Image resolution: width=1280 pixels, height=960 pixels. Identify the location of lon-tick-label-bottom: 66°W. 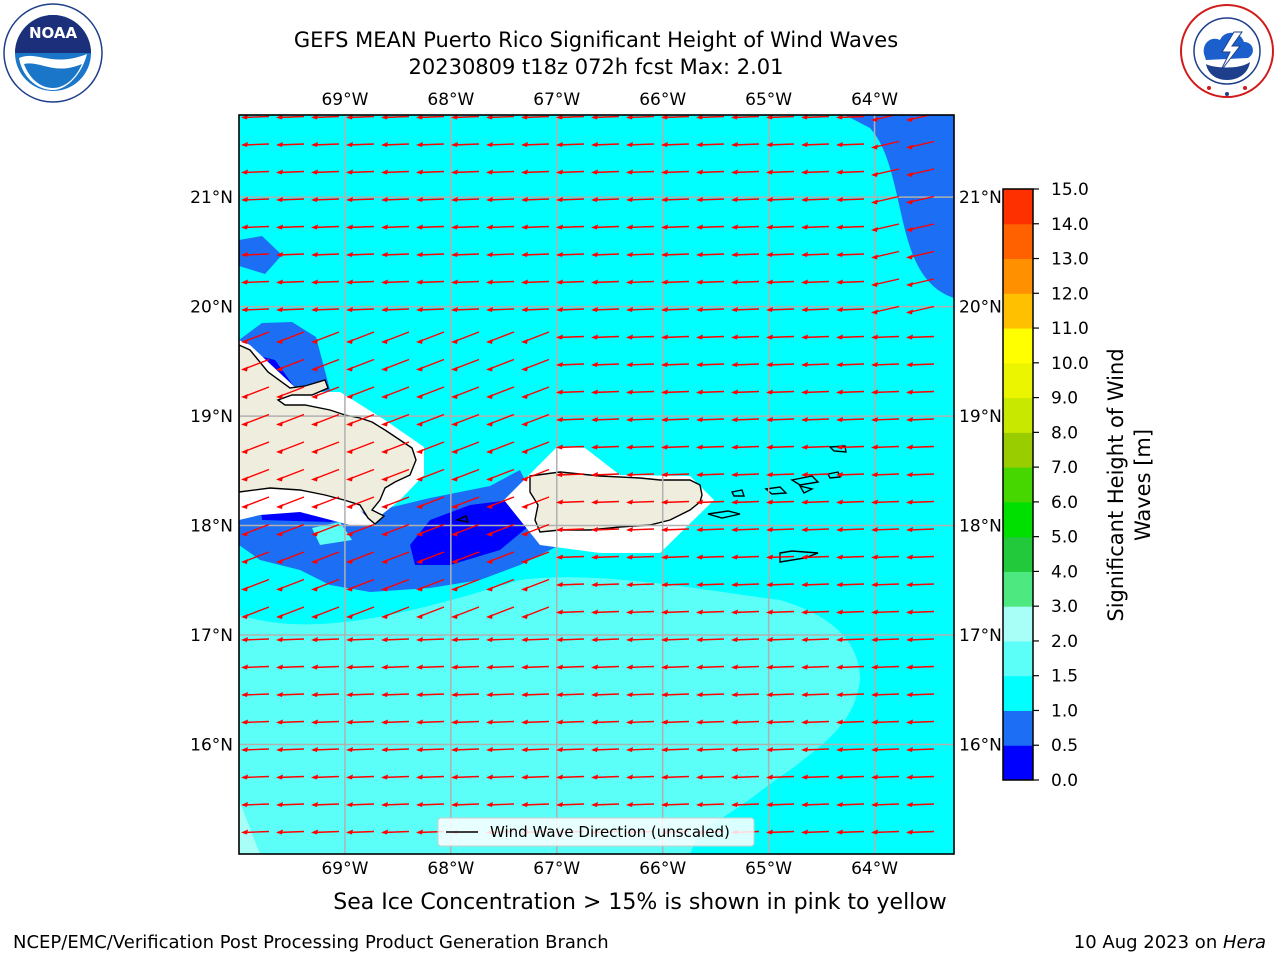
(662, 869).